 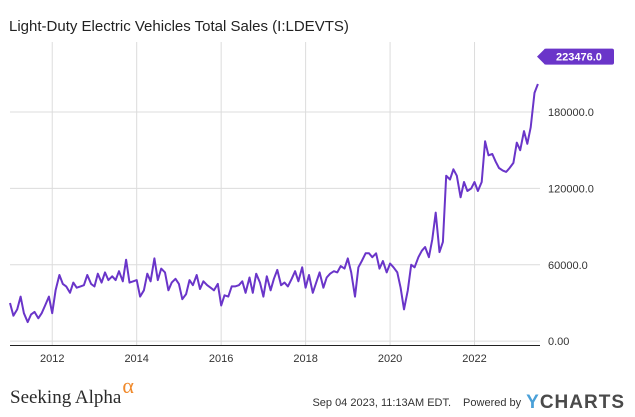 What do you see at coordinates (582, 402) in the screenshot?
I see `ycharts-text: CHARTS` at bounding box center [582, 402].